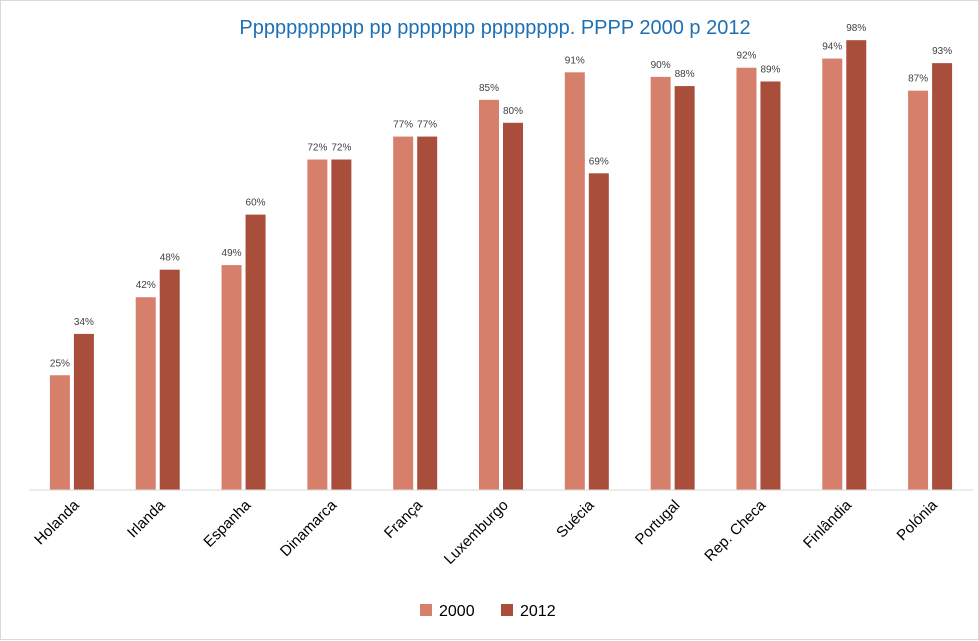 The width and height of the screenshot is (979, 641). What do you see at coordinates (513, 111) in the screenshot?
I see `data-label-2012-luxemburgo: 80%` at bounding box center [513, 111].